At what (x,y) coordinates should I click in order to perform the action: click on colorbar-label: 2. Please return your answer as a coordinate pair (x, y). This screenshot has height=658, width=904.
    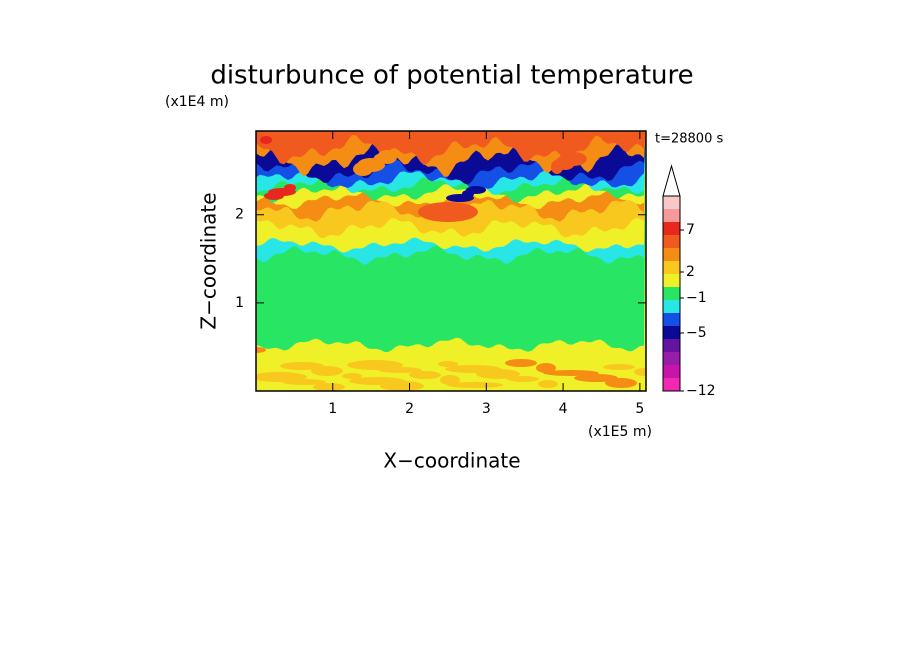
    Looking at the image, I should click on (690, 272).